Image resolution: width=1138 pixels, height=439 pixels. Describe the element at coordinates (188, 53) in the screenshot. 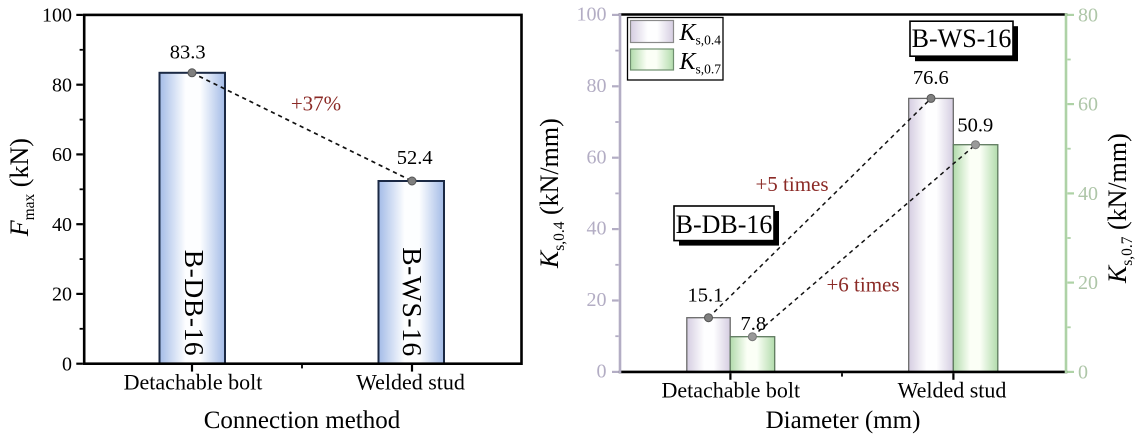

I see `svg-text: 83.3` at that location.